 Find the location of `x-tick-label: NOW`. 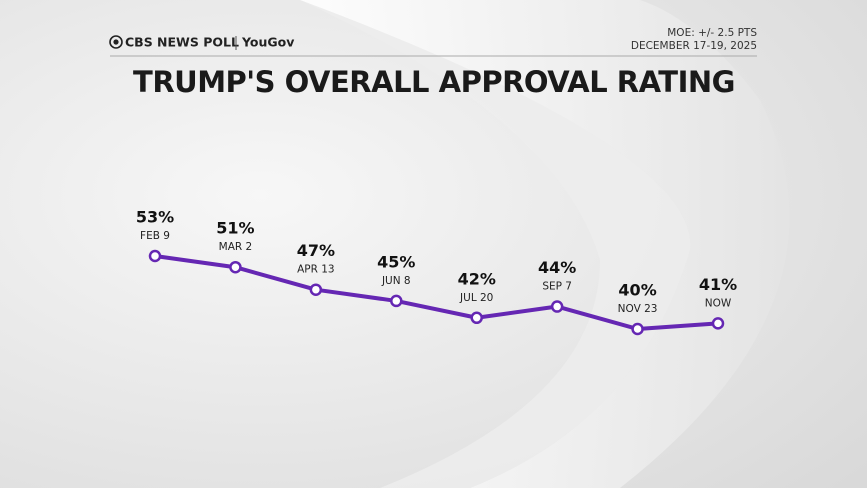

x-tick-label: NOW is located at coordinates (718, 303).